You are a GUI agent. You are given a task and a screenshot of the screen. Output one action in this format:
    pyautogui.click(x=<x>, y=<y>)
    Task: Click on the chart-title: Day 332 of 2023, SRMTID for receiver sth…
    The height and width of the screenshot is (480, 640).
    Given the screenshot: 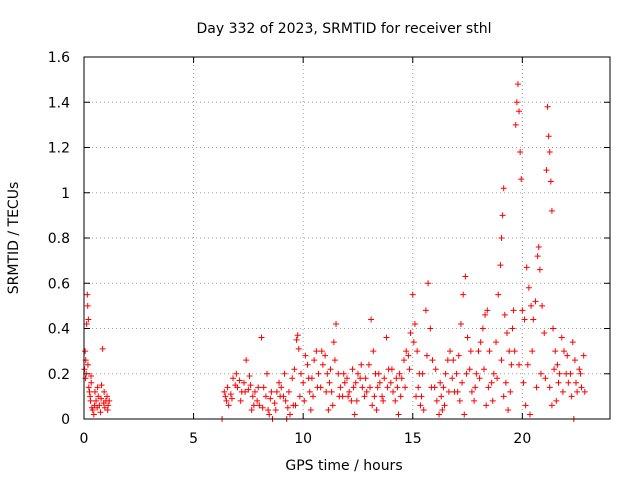 What is the action you would take?
    pyautogui.click(x=344, y=29)
    